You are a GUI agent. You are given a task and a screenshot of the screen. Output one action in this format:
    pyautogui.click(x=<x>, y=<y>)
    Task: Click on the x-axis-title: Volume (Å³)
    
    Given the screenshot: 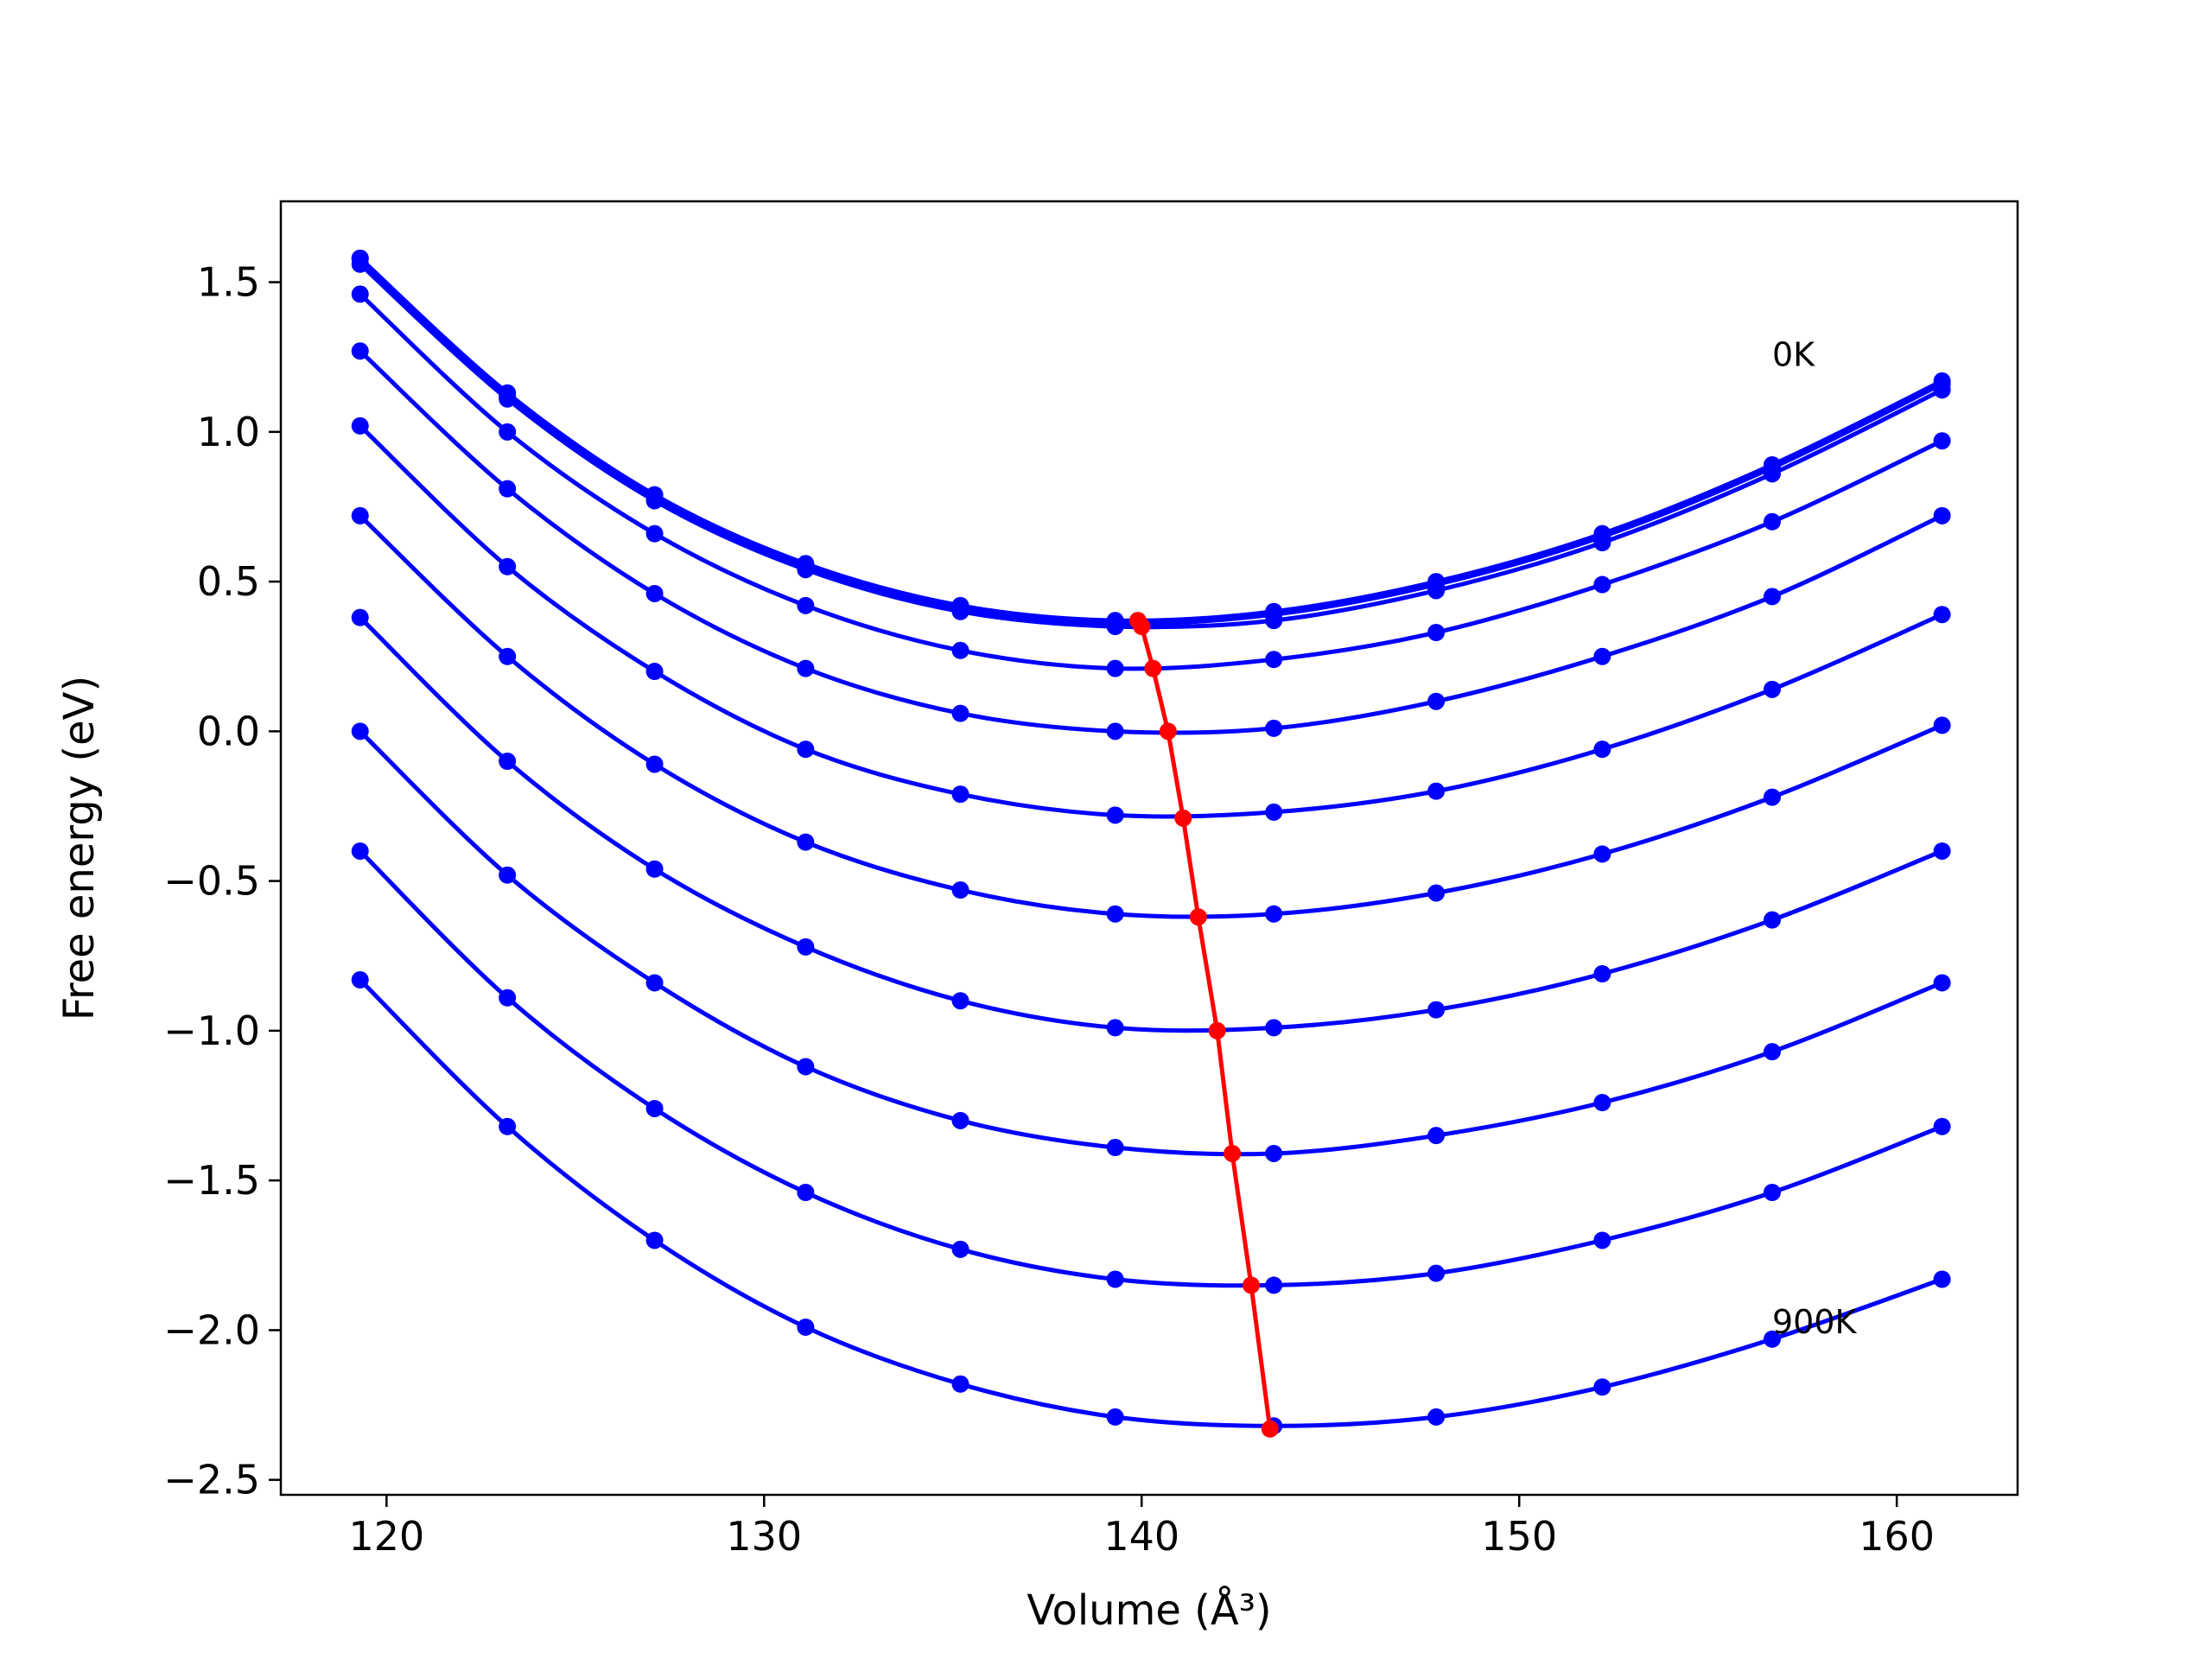 What is the action you would take?
    pyautogui.click(x=1149, y=1610)
    